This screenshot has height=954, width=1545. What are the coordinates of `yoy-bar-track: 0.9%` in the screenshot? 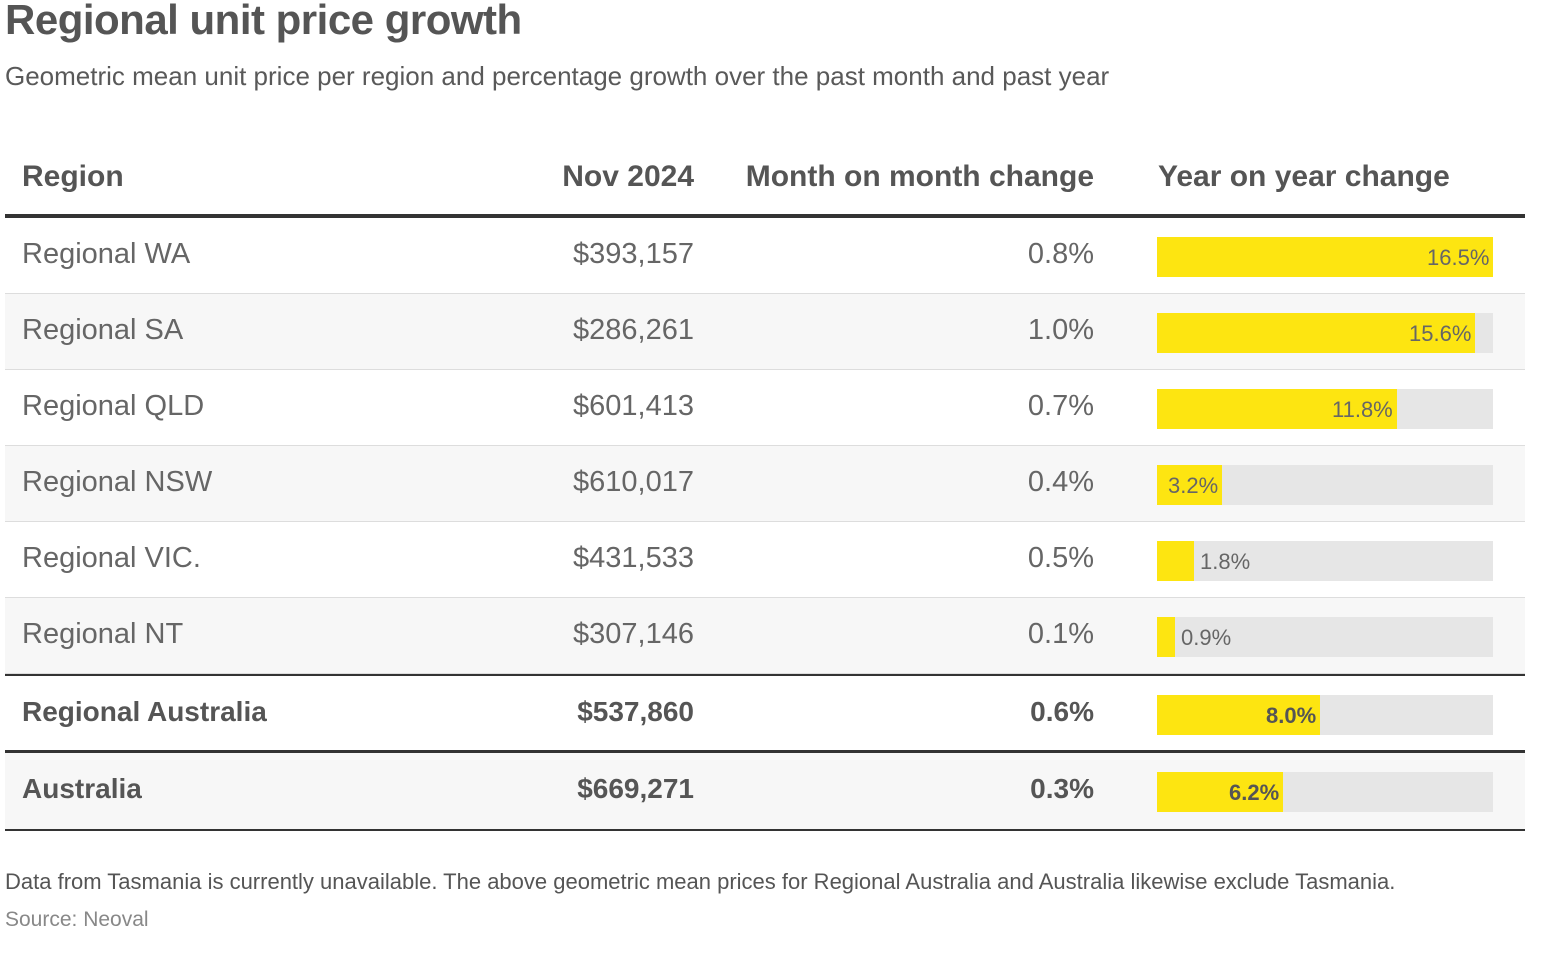 It's located at (1325, 637).